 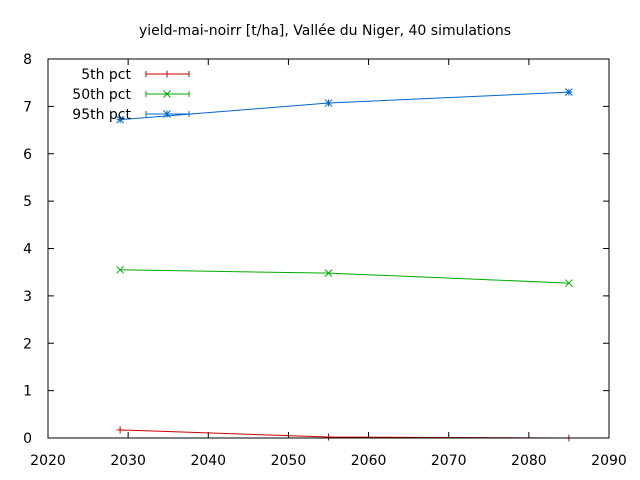 I want to click on legend-label: 50th pct, so click(x=101, y=95).